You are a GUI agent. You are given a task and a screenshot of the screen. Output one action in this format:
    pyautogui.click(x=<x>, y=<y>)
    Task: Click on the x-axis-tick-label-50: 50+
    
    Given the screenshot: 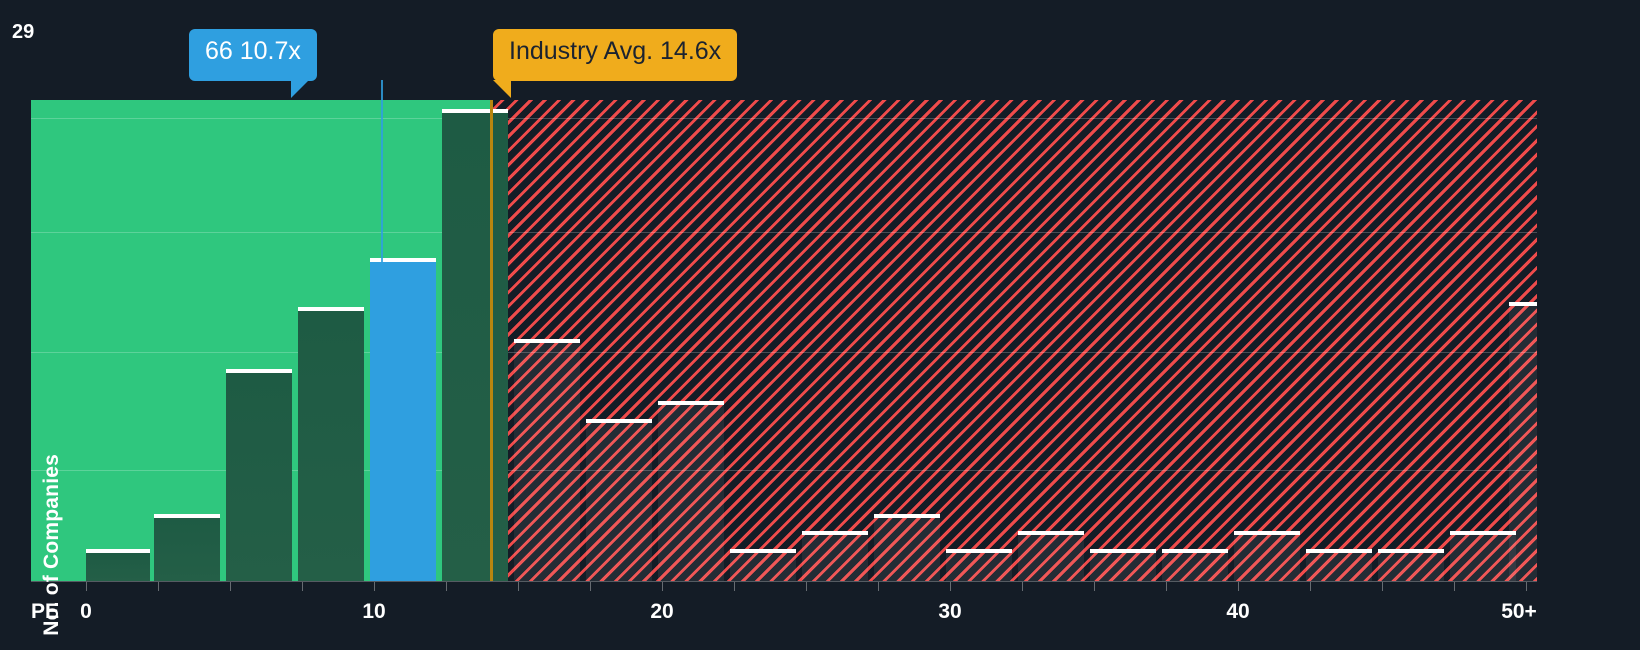 What is the action you would take?
    pyautogui.click(x=1519, y=611)
    